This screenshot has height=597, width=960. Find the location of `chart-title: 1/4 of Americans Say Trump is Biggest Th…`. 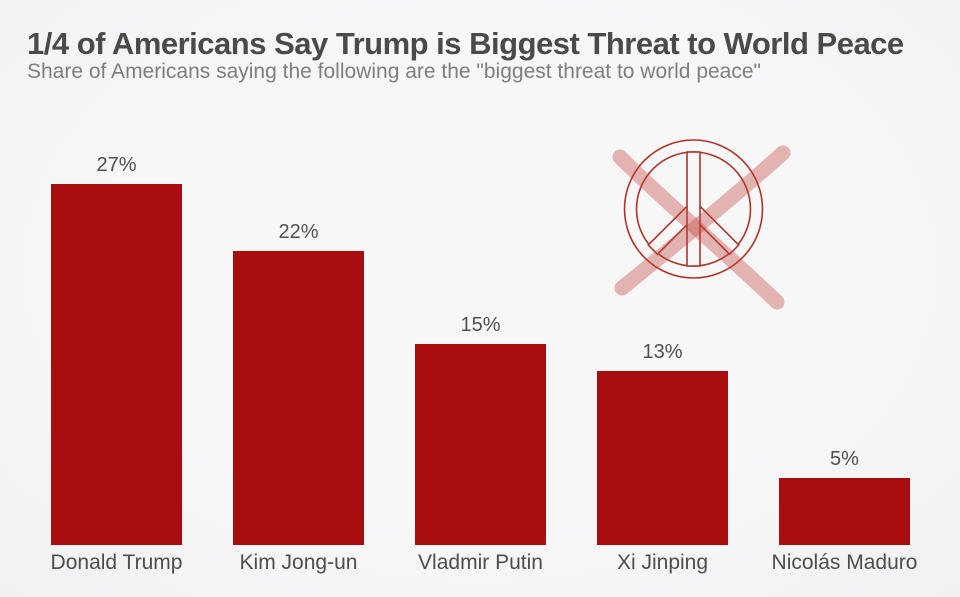

chart-title: 1/4 of Americans Say Trump is Biggest Th… is located at coordinates (465, 43).